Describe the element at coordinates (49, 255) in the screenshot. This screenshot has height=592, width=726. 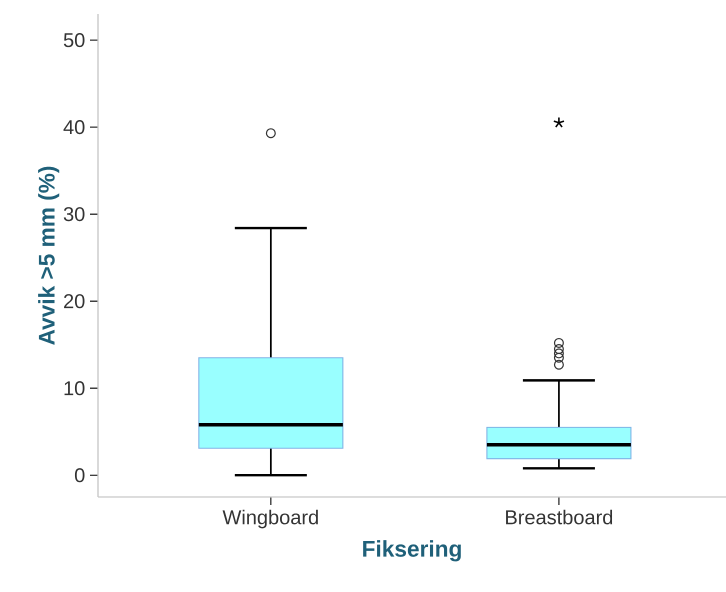
I see `y-axis-title: Avvik >5 mm (%)` at that location.